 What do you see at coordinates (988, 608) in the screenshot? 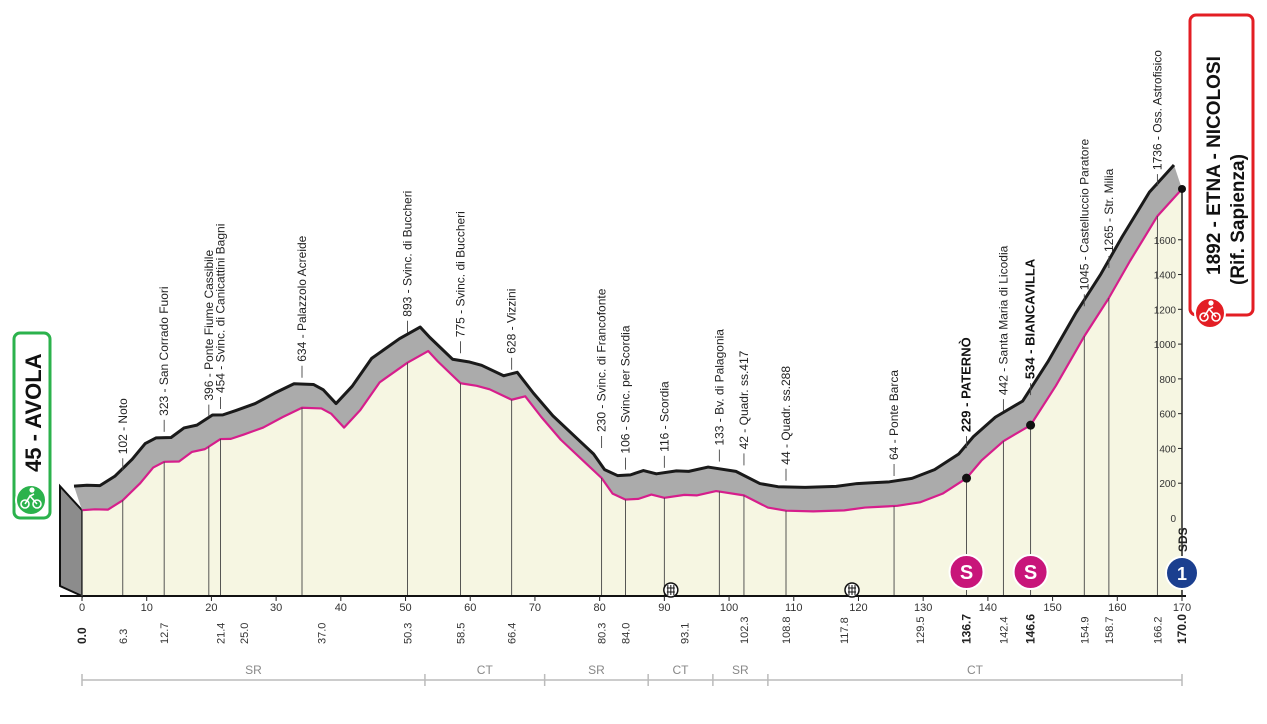
I see `x-tick-label: 140` at bounding box center [988, 608].